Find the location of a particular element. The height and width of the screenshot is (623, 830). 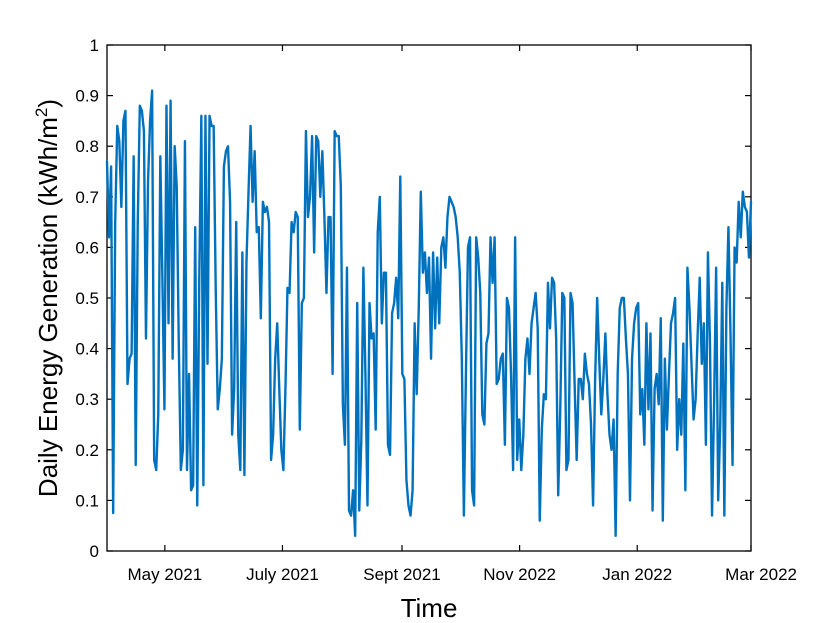

y-tick-label: 0.6 is located at coordinates (87, 247).